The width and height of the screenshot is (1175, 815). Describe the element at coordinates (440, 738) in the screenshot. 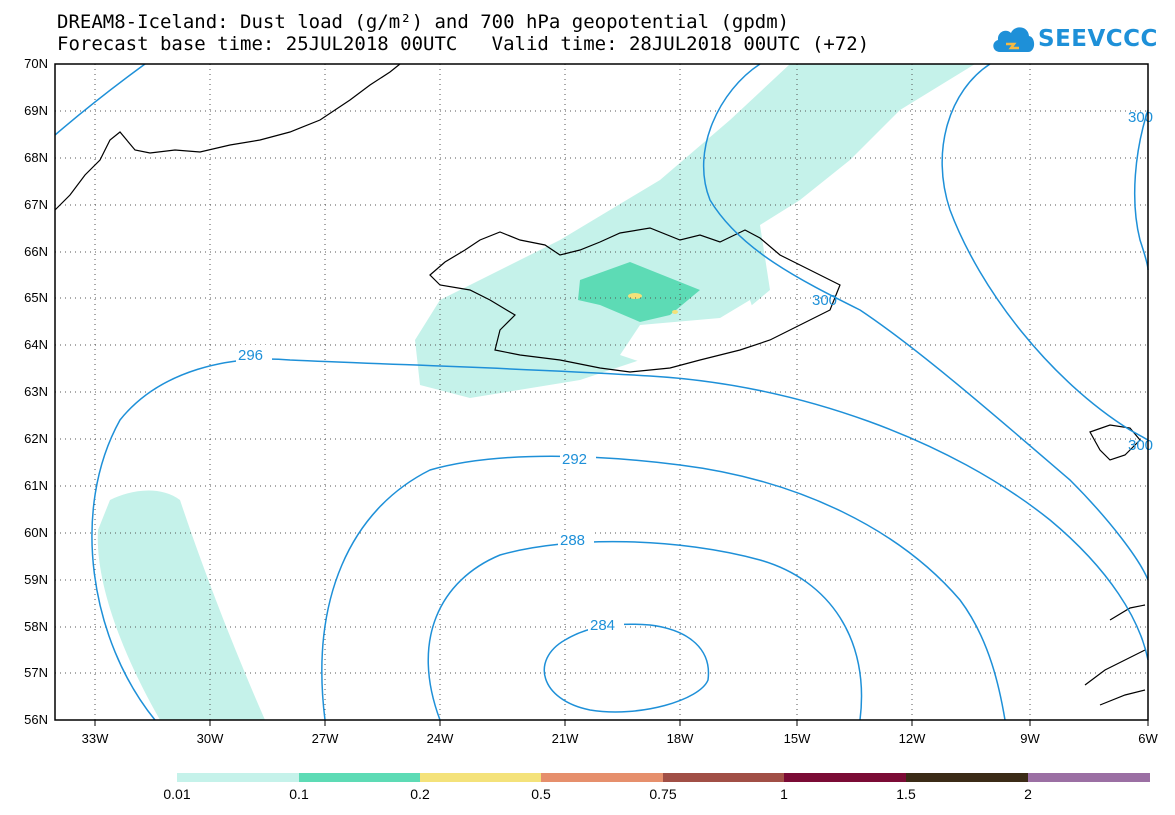

I see `lon-label: 24W` at that location.